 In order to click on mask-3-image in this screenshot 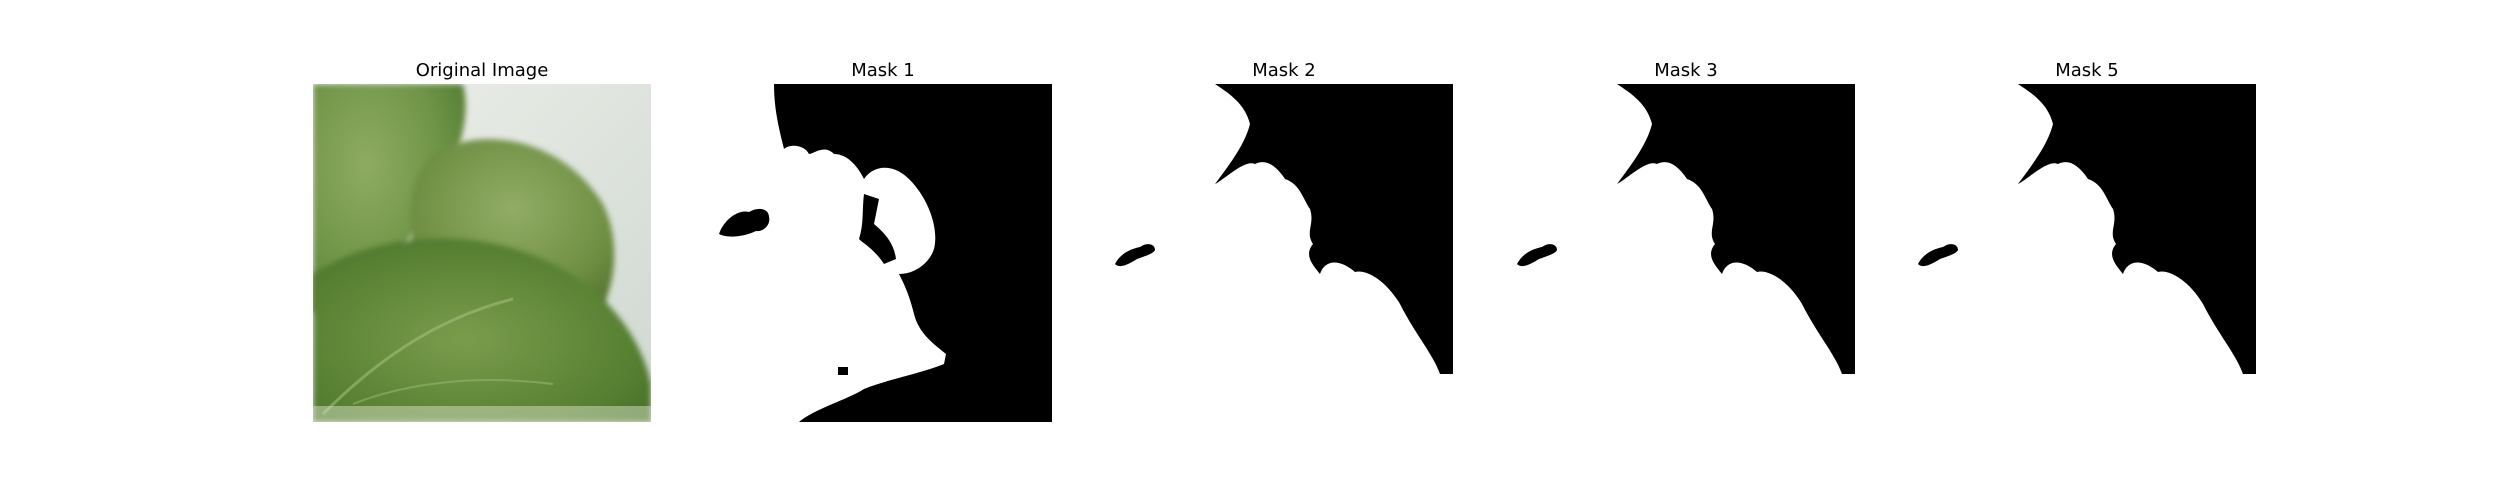, I will do `click(1686, 253)`.